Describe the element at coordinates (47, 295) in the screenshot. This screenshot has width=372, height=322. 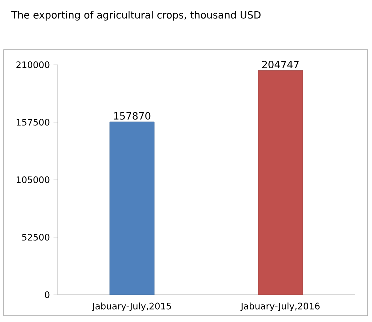
I see `y-tick-label: 0` at that location.